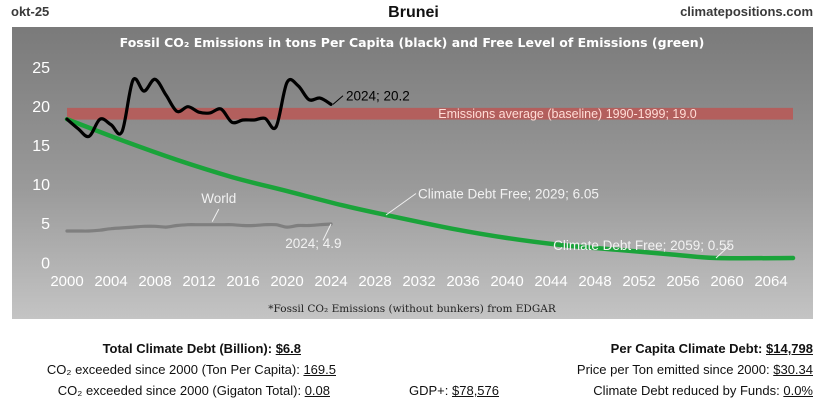 The width and height of the screenshot is (827, 413). Describe the element at coordinates (313, 243) in the screenshot. I see `annotation-world-2024: 2024; 4.9` at that location.